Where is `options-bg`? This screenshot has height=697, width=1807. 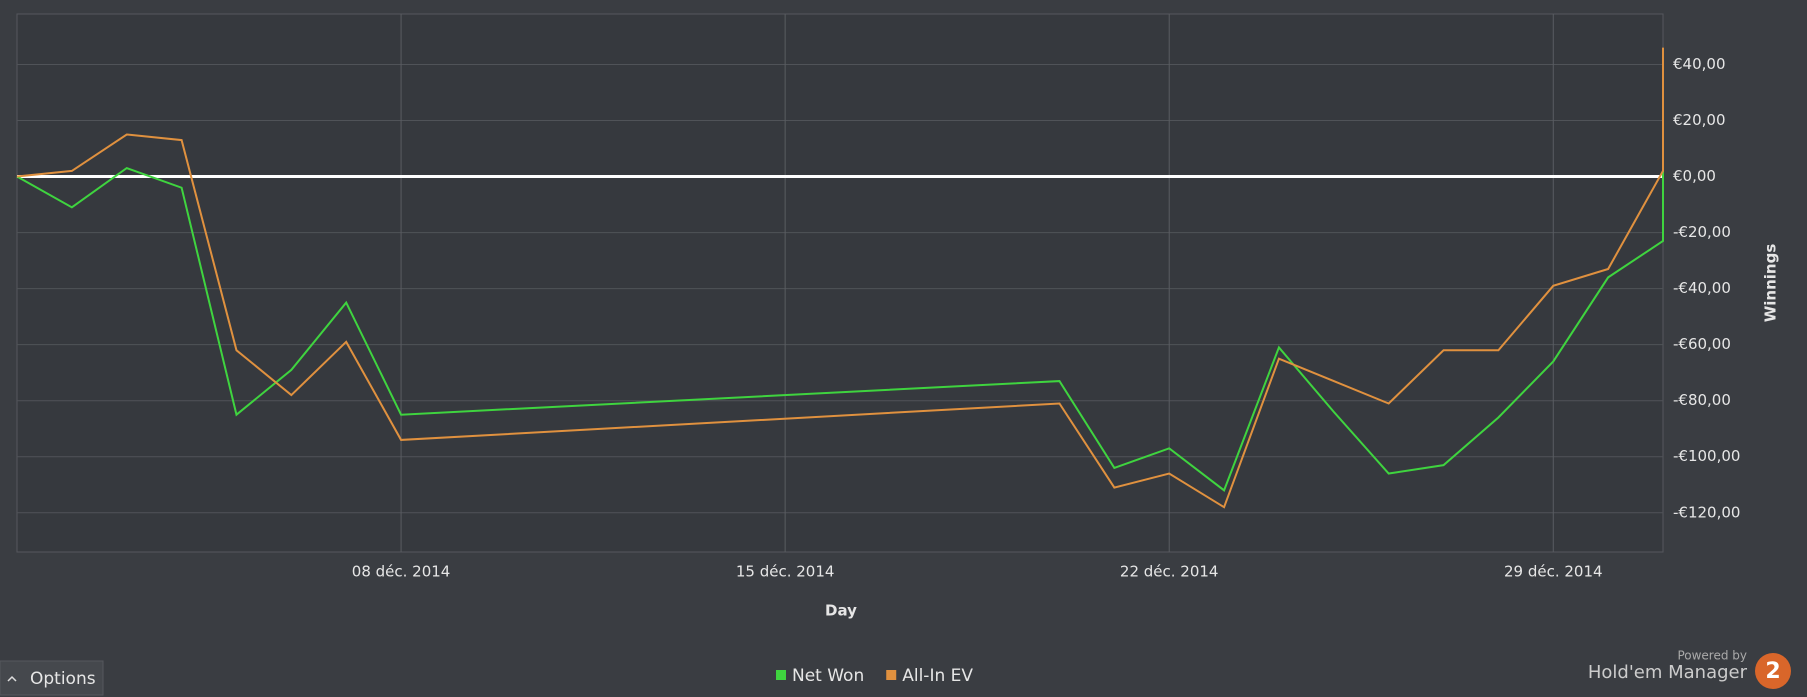 options-bg is located at coordinates (52, 678).